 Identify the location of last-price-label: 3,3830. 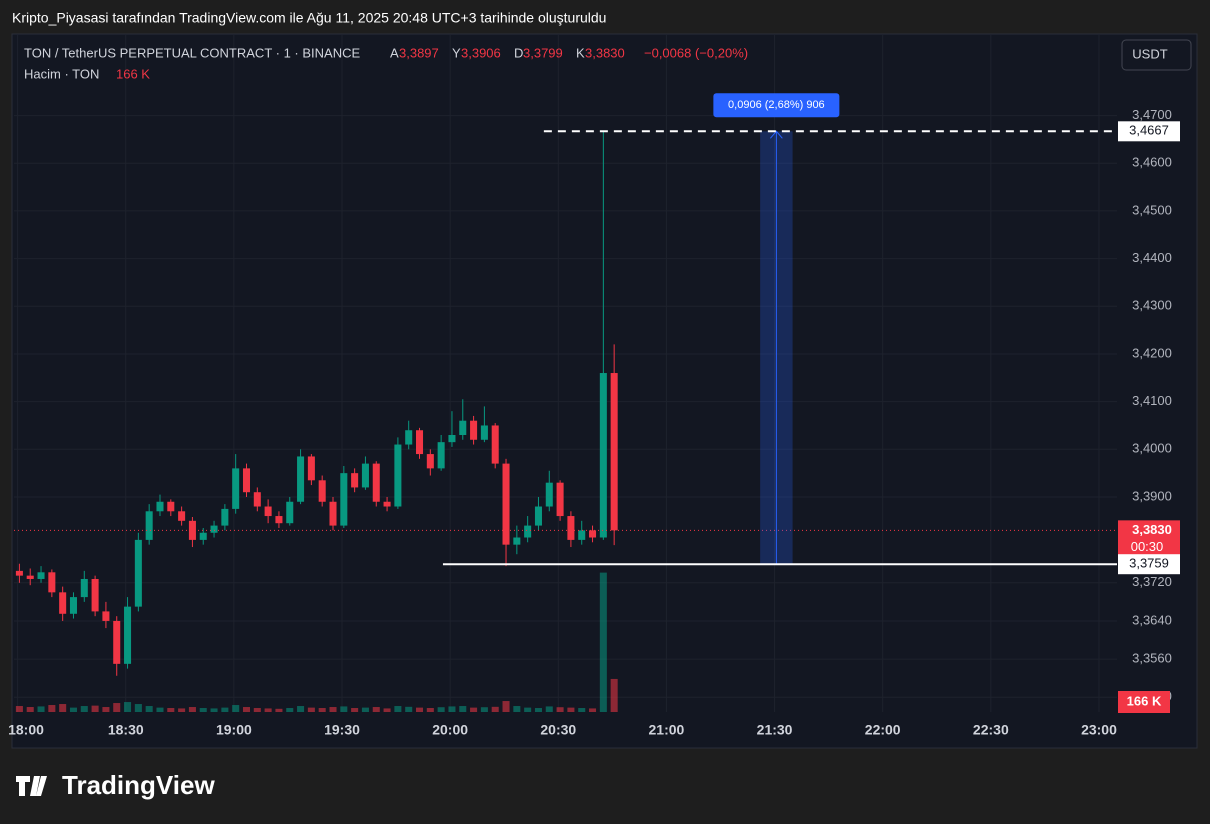
(1152, 529).